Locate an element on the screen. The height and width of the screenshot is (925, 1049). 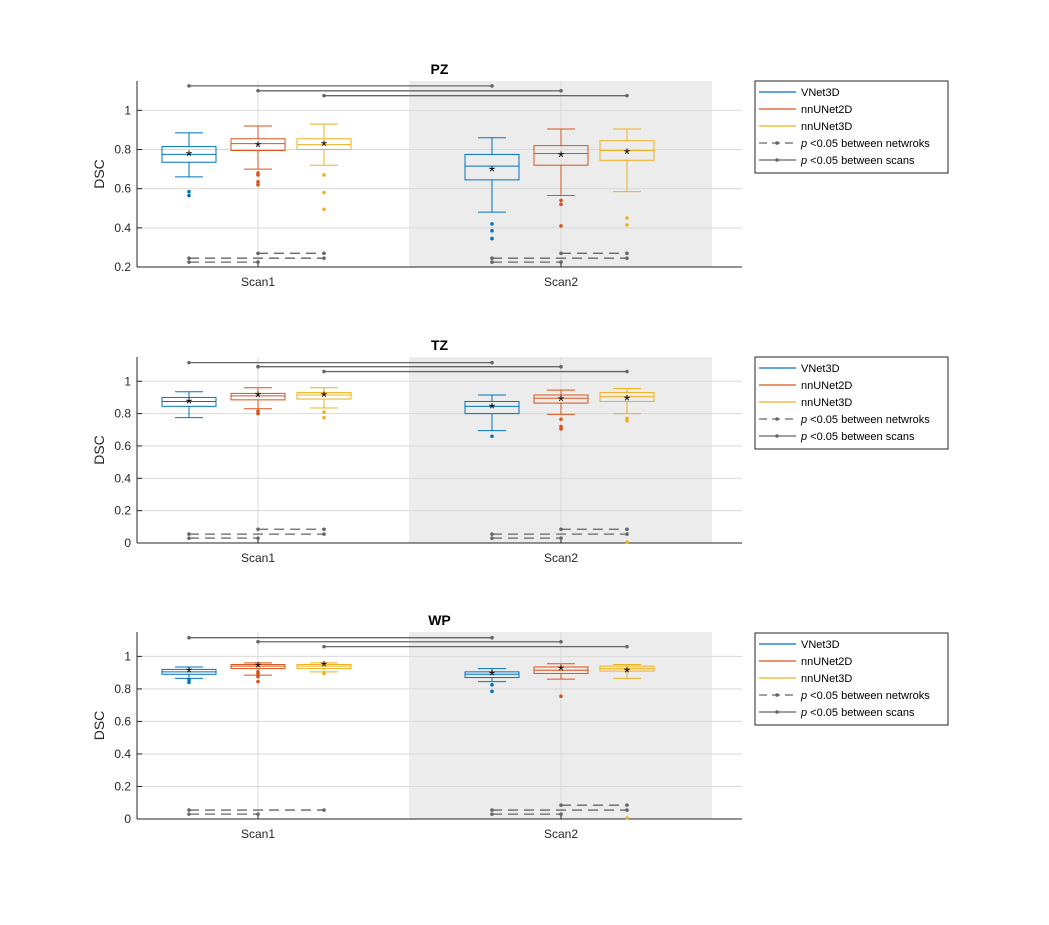
legend-label: p <0.05 between netwroks is located at coordinates (865, 144).